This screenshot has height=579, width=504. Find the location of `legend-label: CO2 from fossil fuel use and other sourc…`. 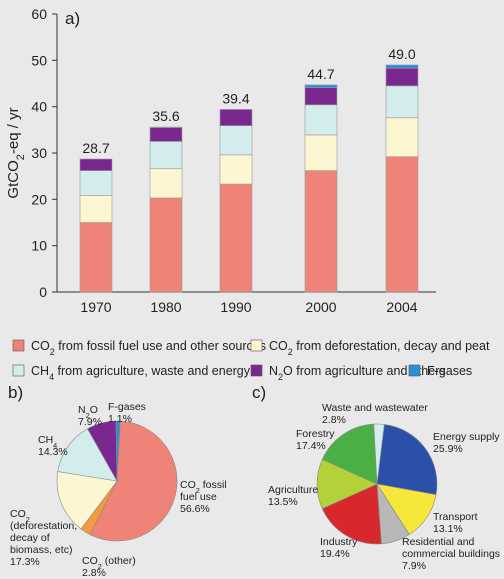

legend-label: CO2 from fossil fuel use and other sourc… is located at coordinates (148, 348).